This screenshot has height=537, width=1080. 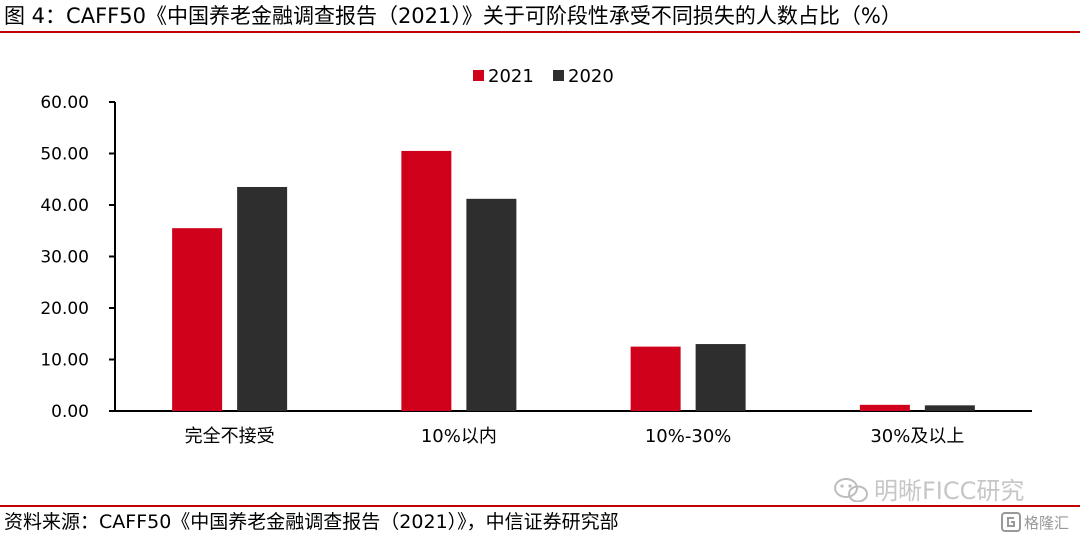 I want to click on wechat-icon, so click(x=851, y=490).